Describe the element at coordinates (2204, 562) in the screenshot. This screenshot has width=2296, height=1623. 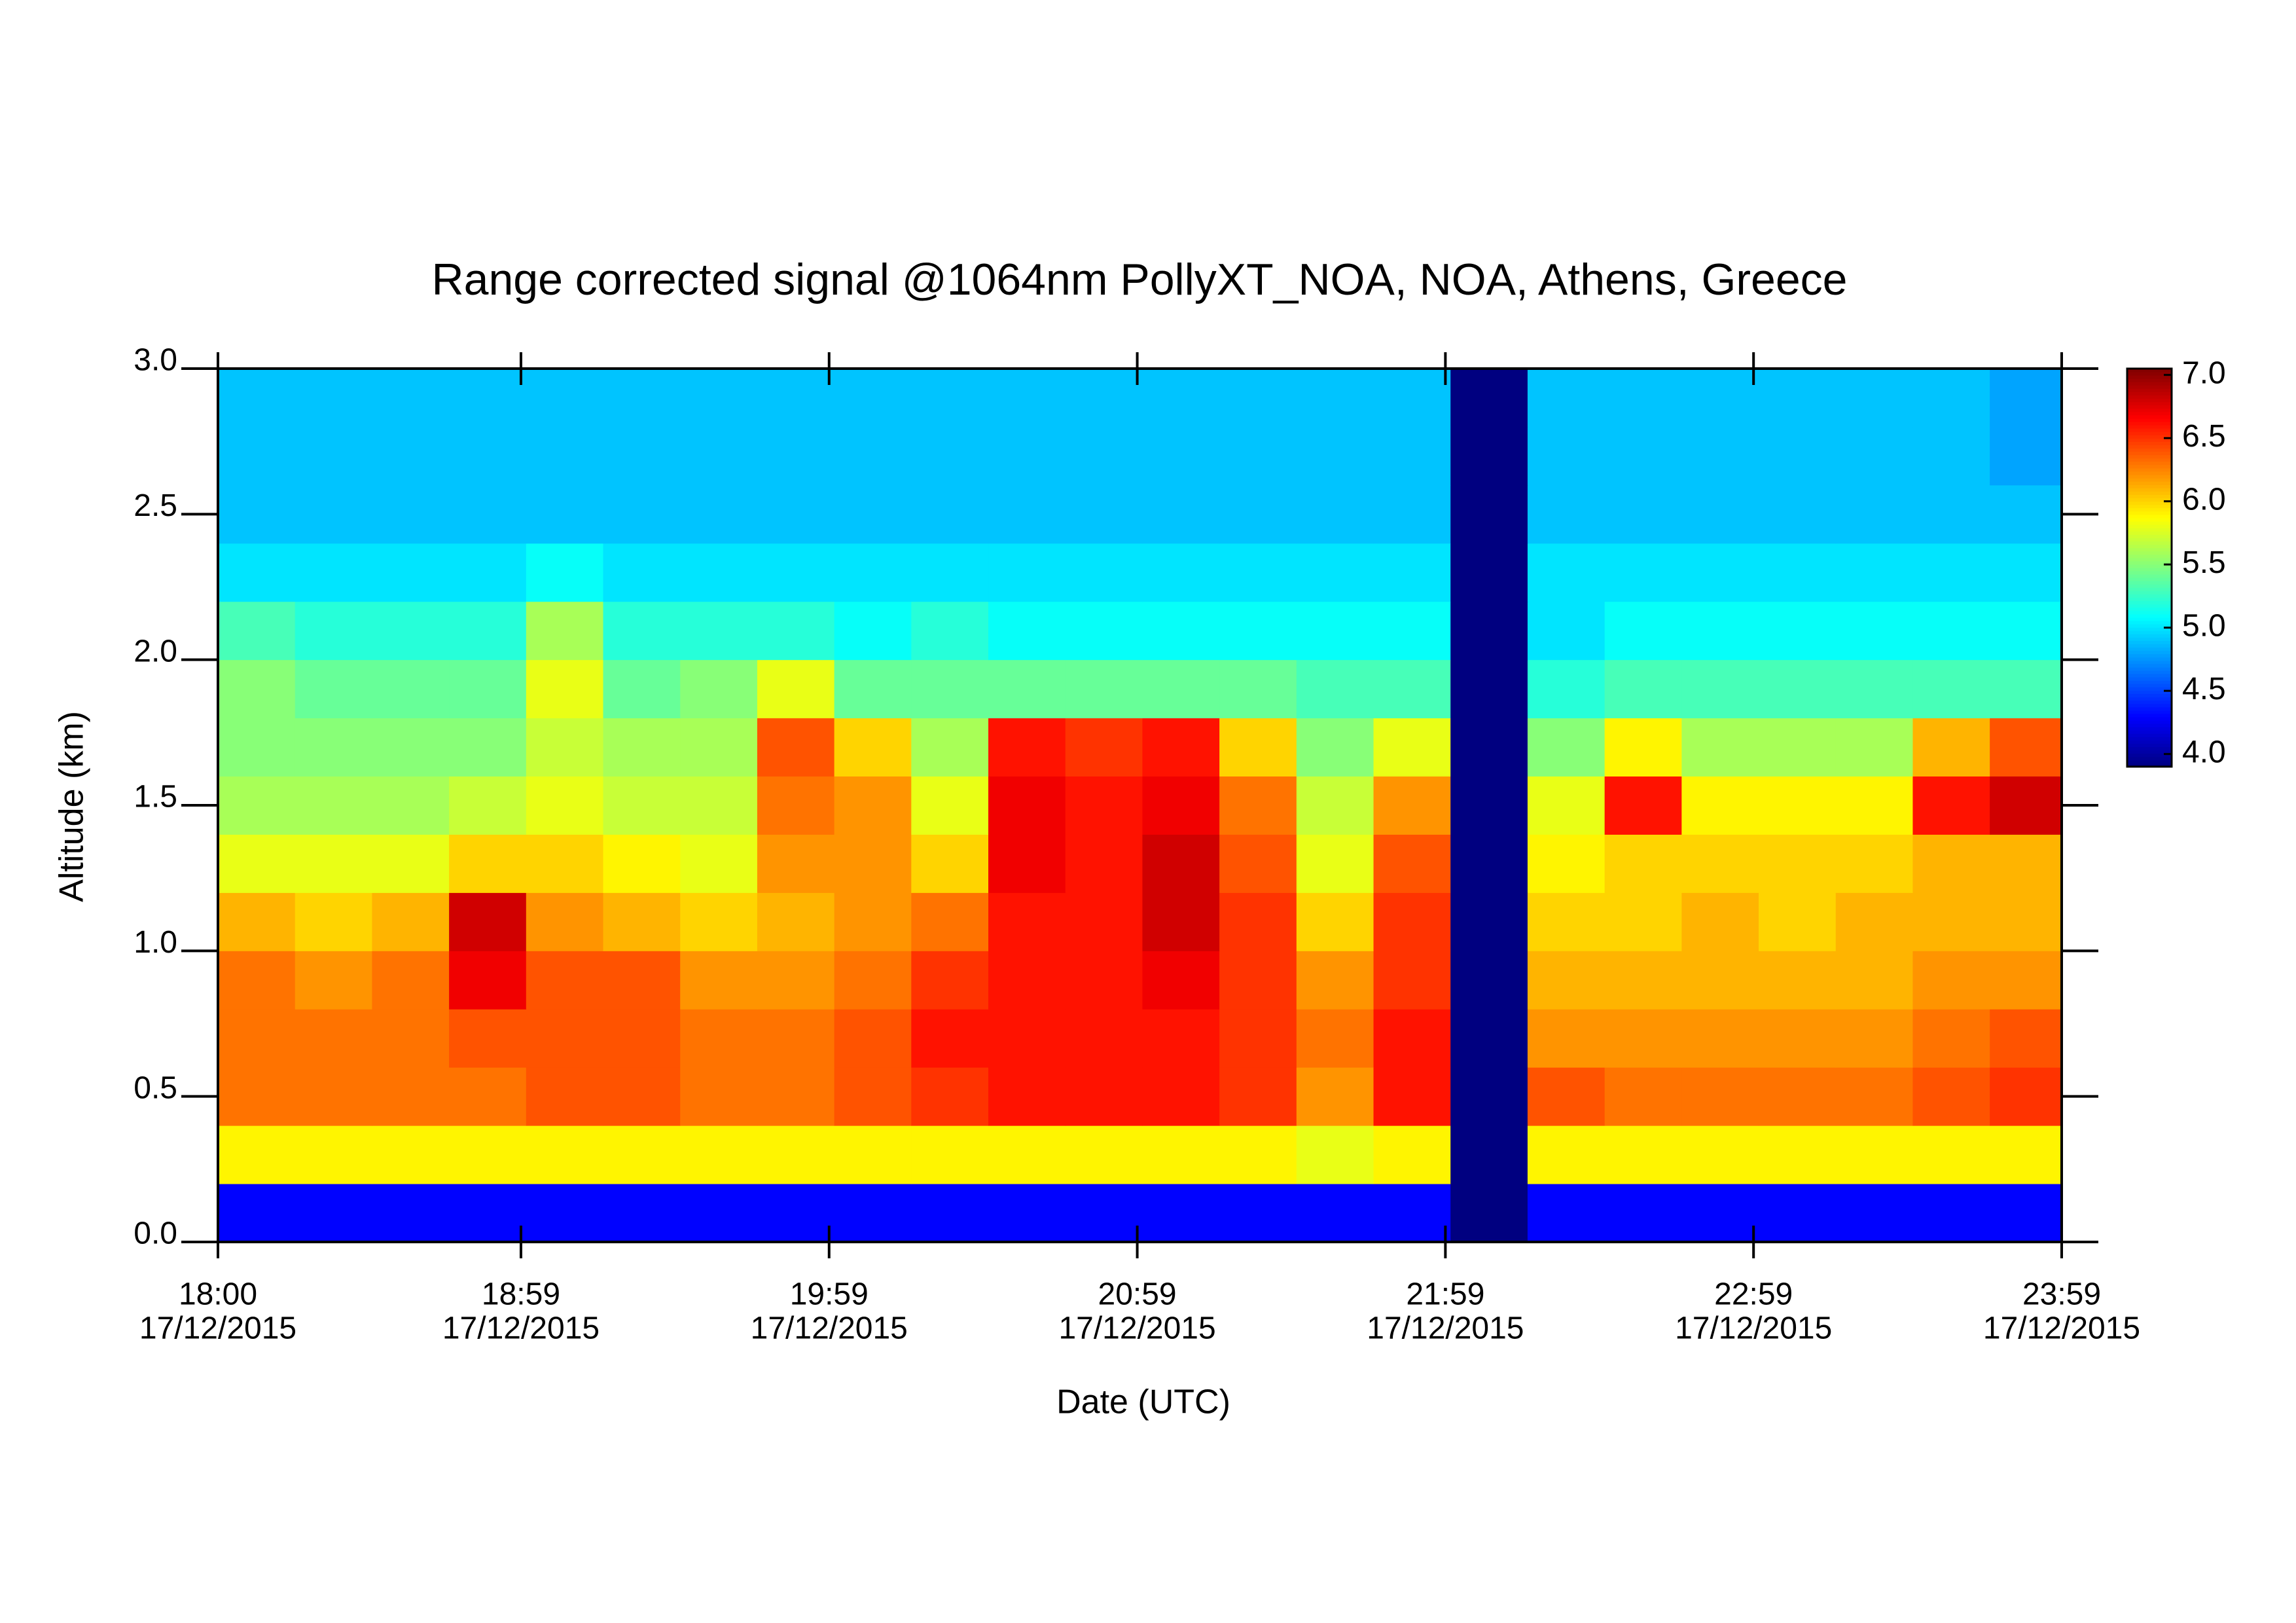
I see `colorbar-tick-label: 5.5` at that location.